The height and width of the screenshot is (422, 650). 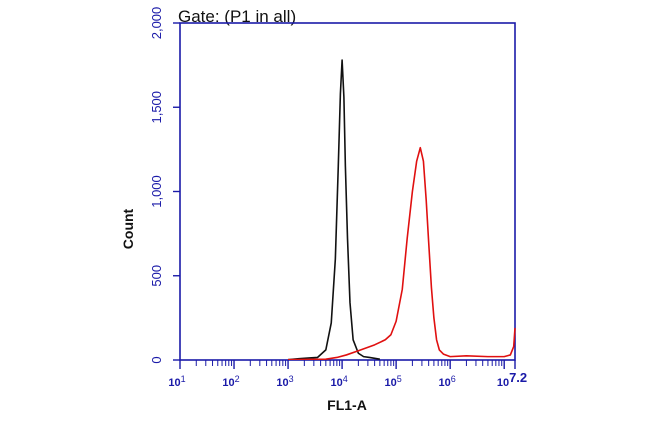 What do you see at coordinates (128, 228) in the screenshot?
I see `y-axis-label: Count` at bounding box center [128, 228].